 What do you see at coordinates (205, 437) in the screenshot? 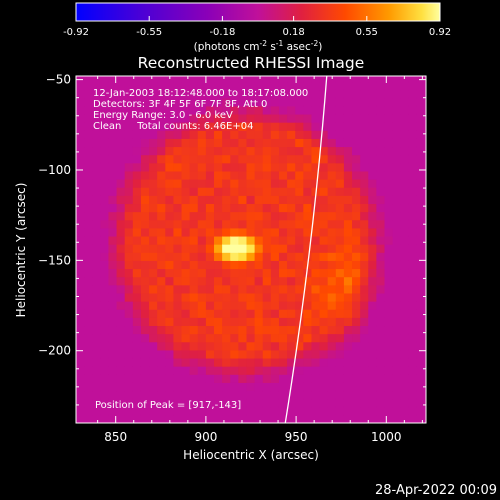
I see `x-tick-label: 900` at bounding box center [205, 437].